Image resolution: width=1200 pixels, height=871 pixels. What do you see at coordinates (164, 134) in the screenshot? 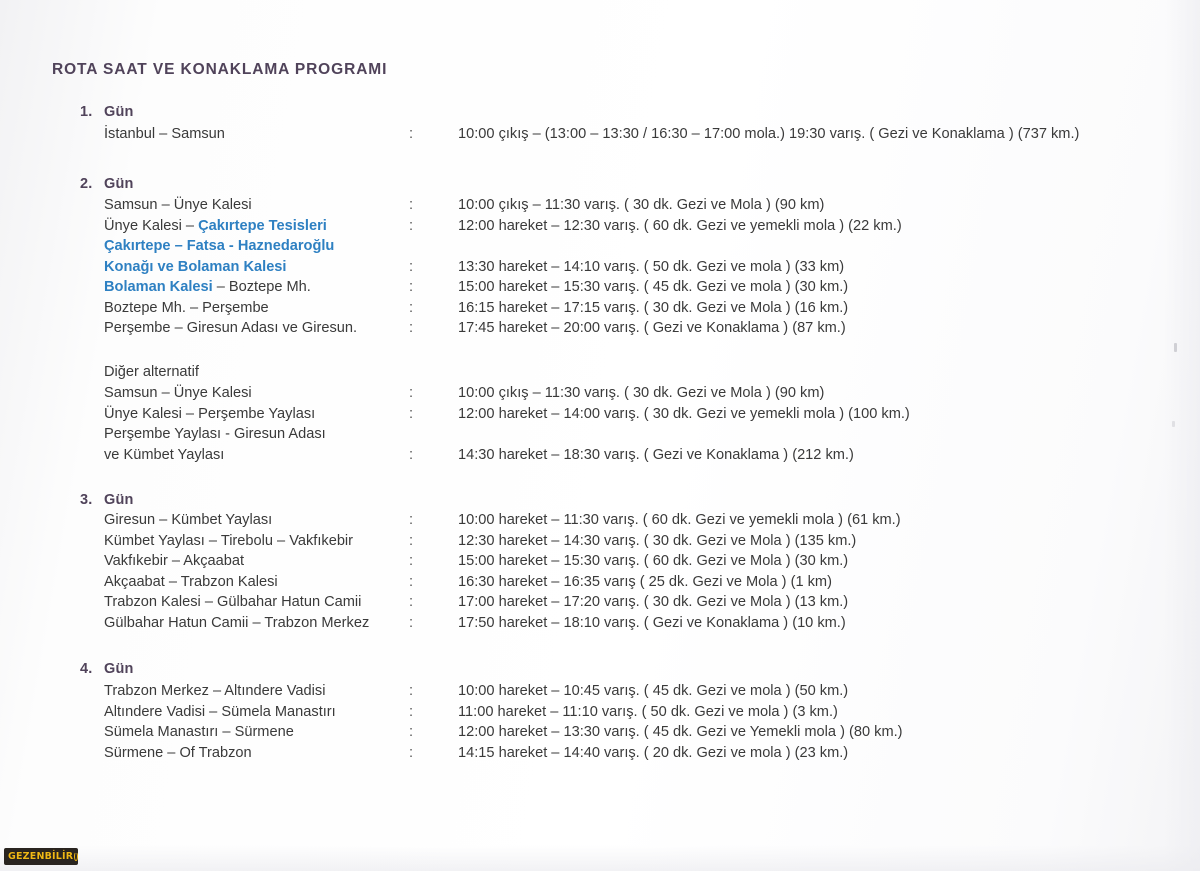
I see `route-segment-plain: İstanbul – Samsun` at bounding box center [164, 134].